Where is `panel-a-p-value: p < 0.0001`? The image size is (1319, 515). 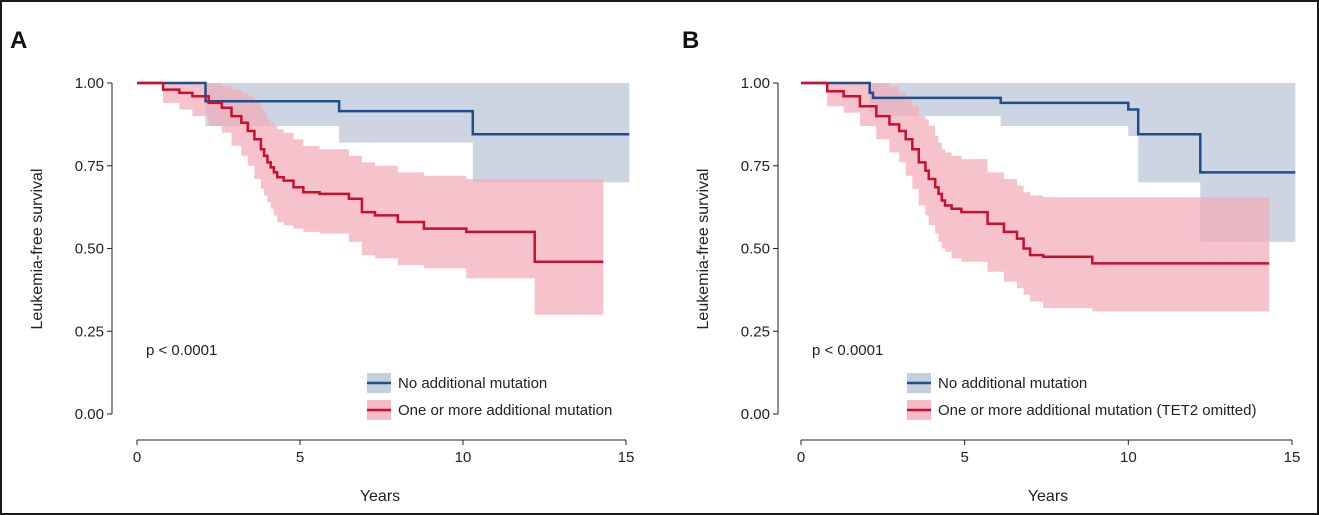
panel-a-p-value: p < 0.0001 is located at coordinates (181, 350).